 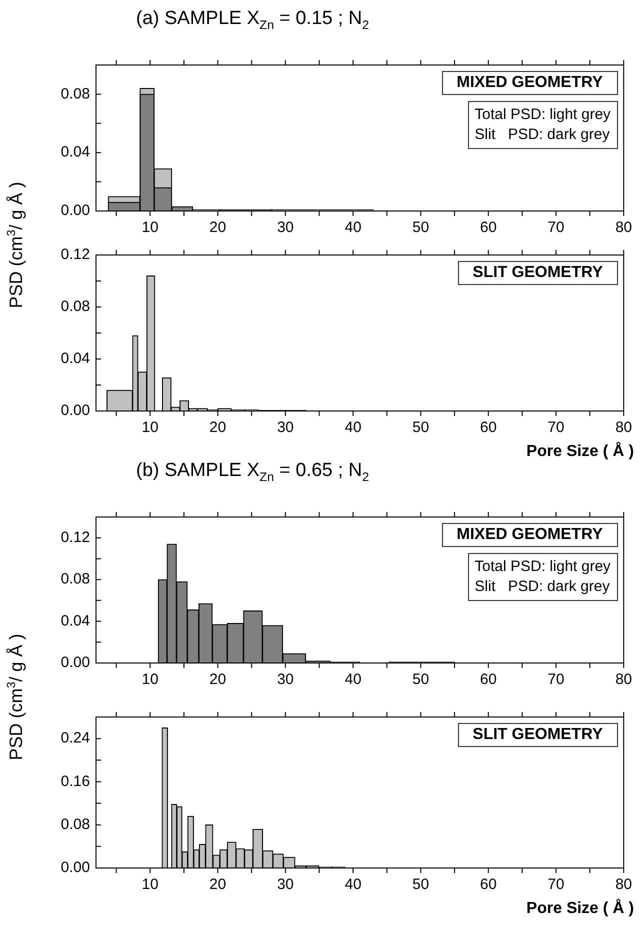 I want to click on y-tick-label: 0.16, so click(x=75, y=781).